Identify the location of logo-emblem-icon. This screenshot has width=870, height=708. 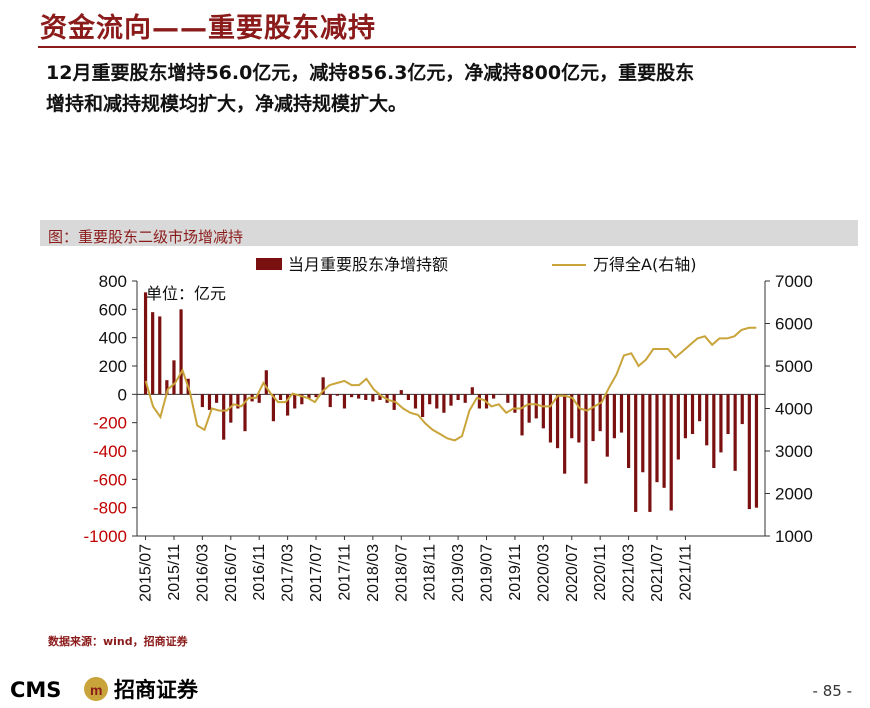
(96, 689).